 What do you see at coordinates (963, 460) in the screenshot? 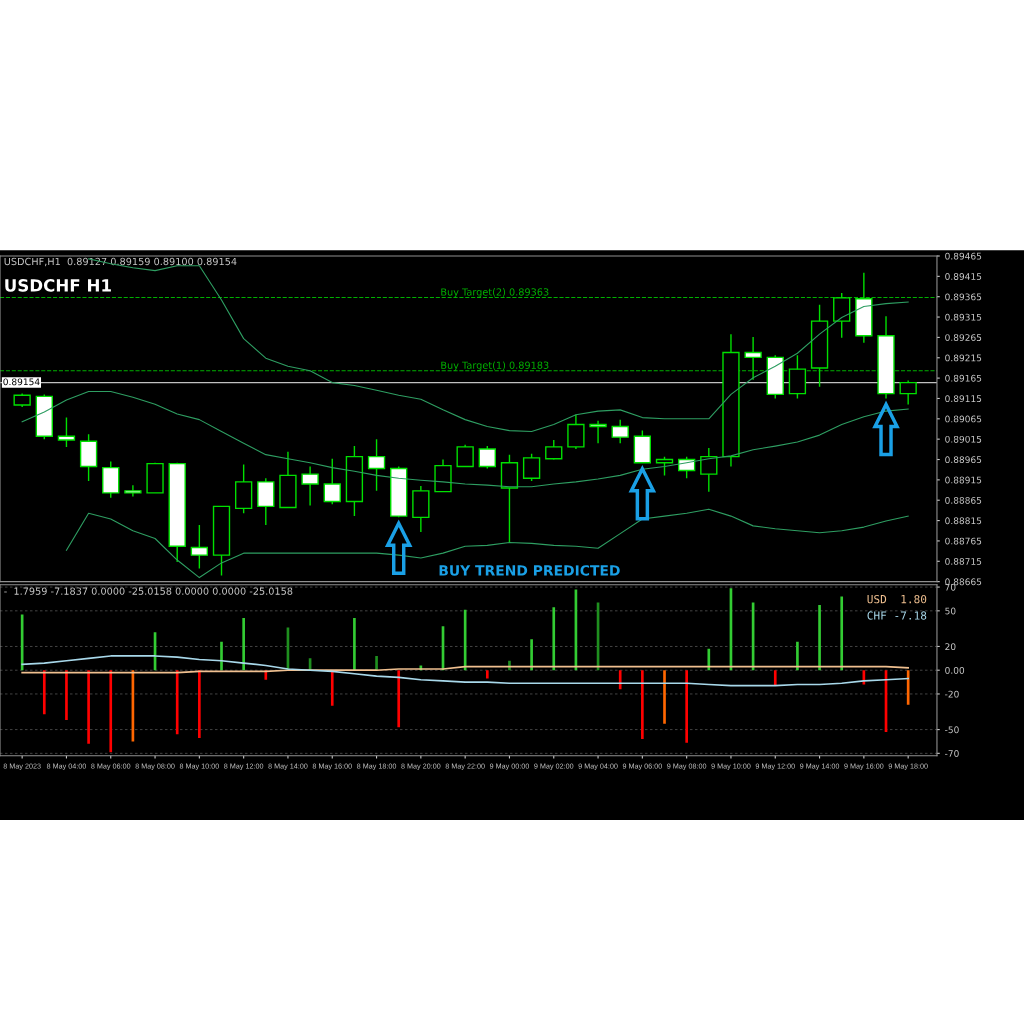
I see `y-tick-label: 0.88965` at bounding box center [963, 460].